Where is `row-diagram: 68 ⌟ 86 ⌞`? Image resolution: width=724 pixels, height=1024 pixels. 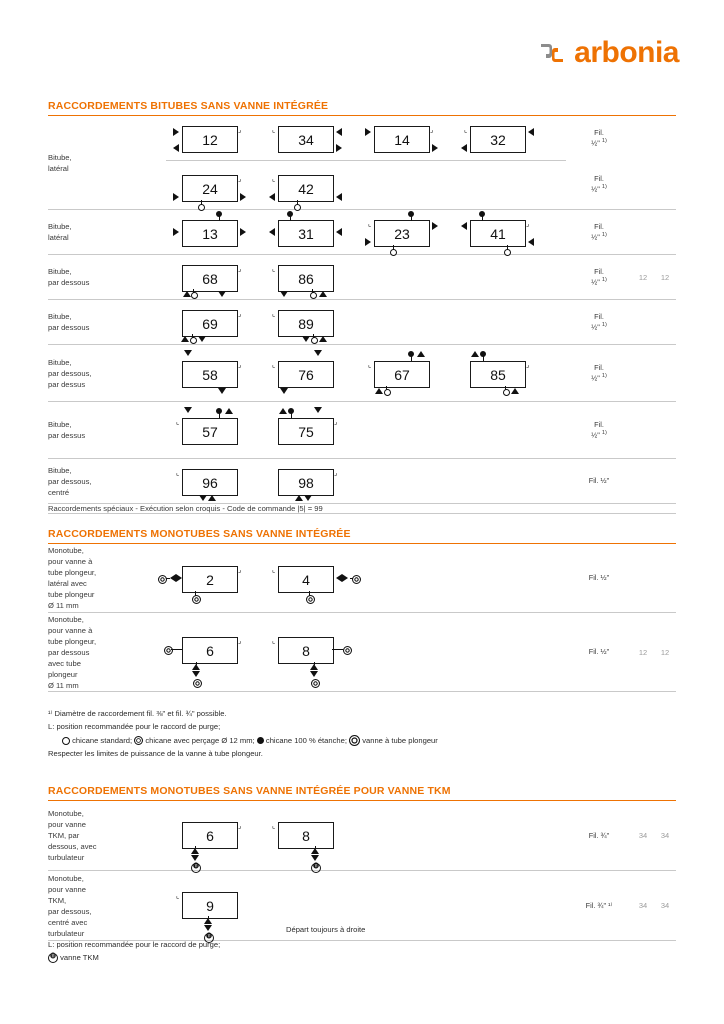 row-diagram: 68 ⌟ 86 ⌞ is located at coordinates (366, 277).